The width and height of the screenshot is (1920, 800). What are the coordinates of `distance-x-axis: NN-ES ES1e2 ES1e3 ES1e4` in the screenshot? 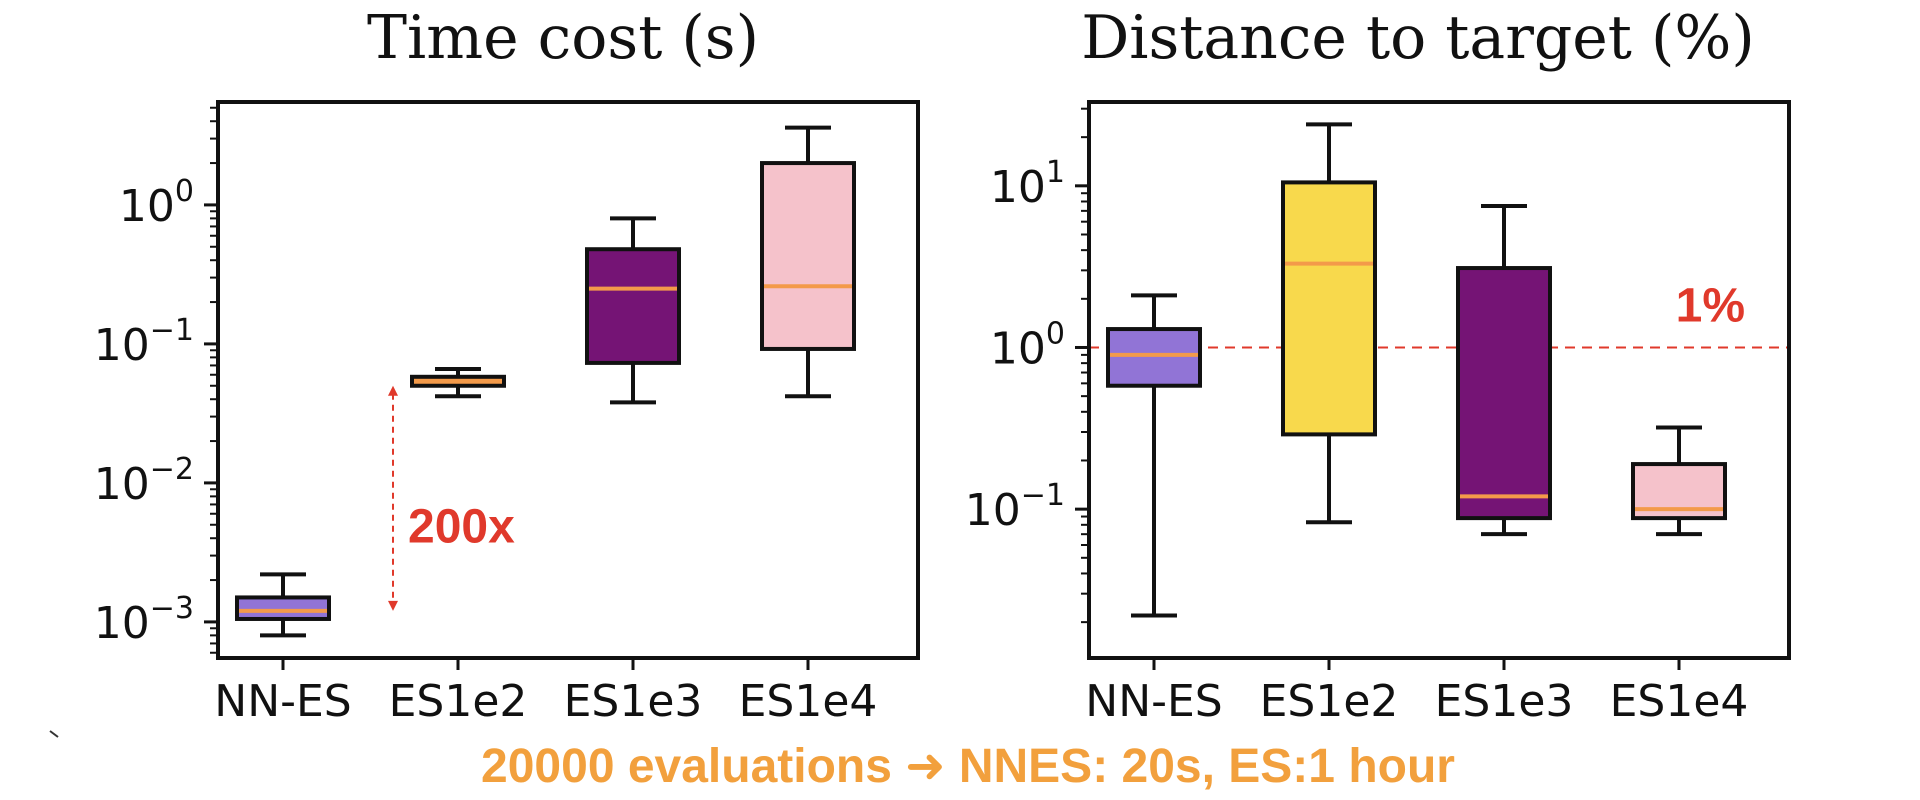 It's located at (1416, 692).